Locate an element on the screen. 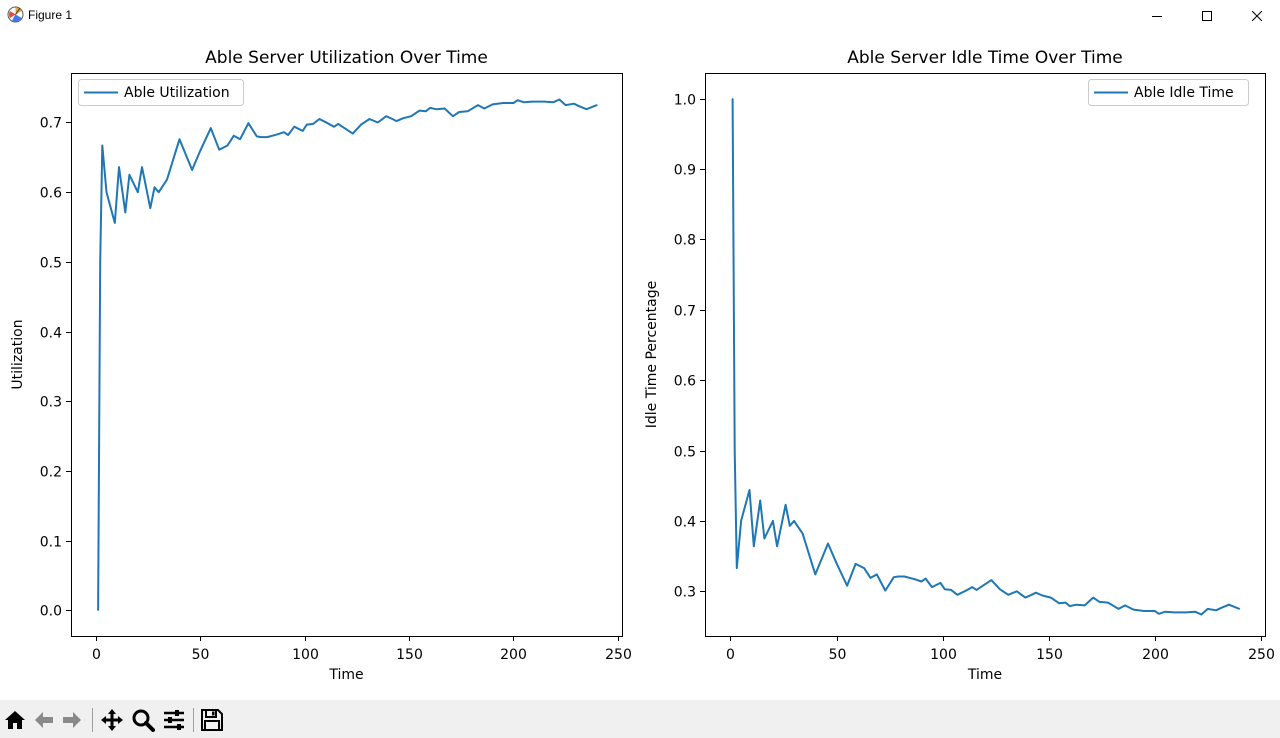 The image size is (1280, 738). save-icon is located at coordinates (212, 720).